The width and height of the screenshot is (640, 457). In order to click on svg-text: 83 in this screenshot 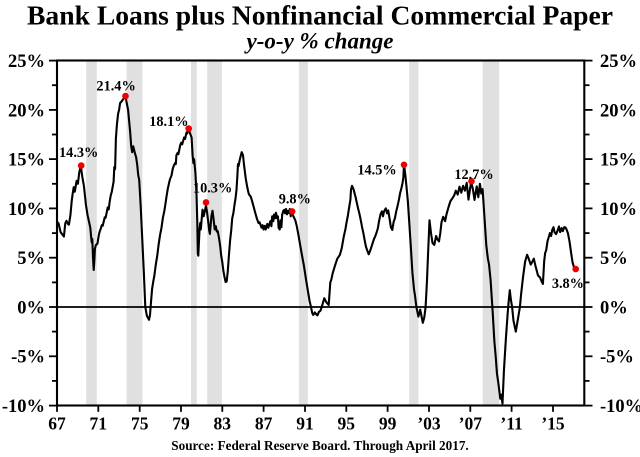, I will do `click(223, 424)`.